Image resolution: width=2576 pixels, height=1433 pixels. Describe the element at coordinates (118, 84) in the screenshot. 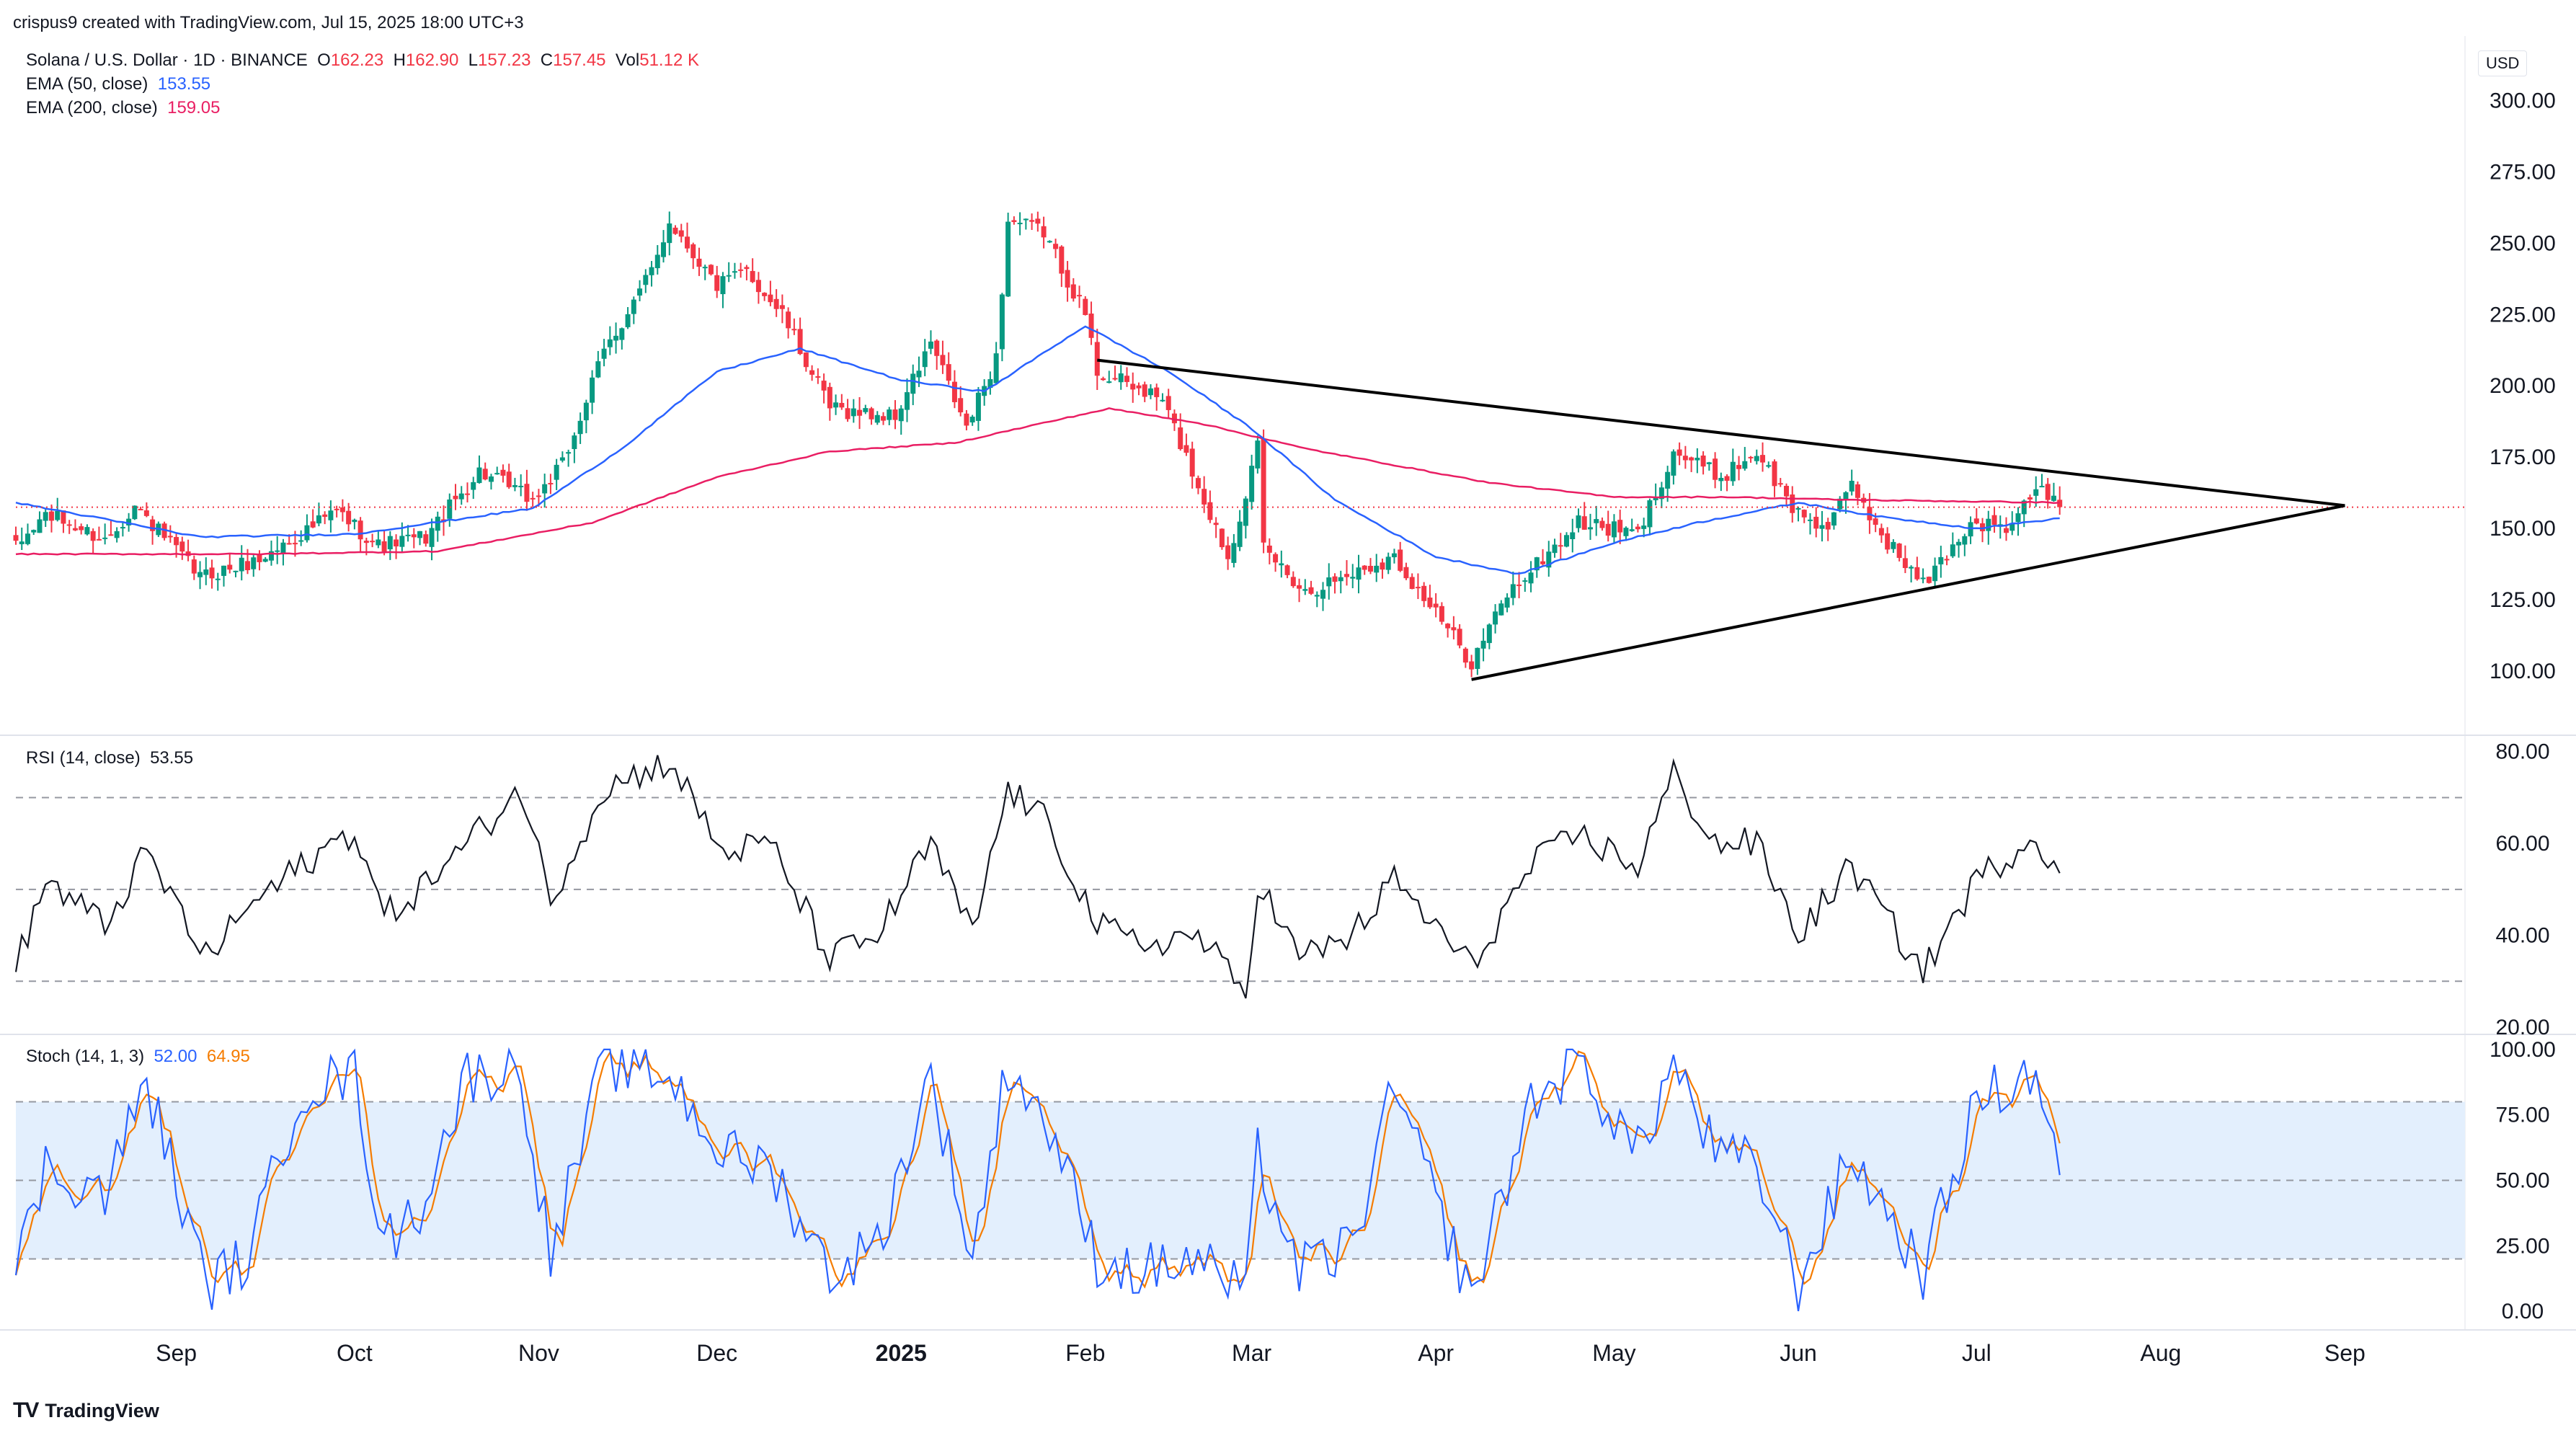

I see `ema50-legend: EMA (50, close) 153.55` at that location.